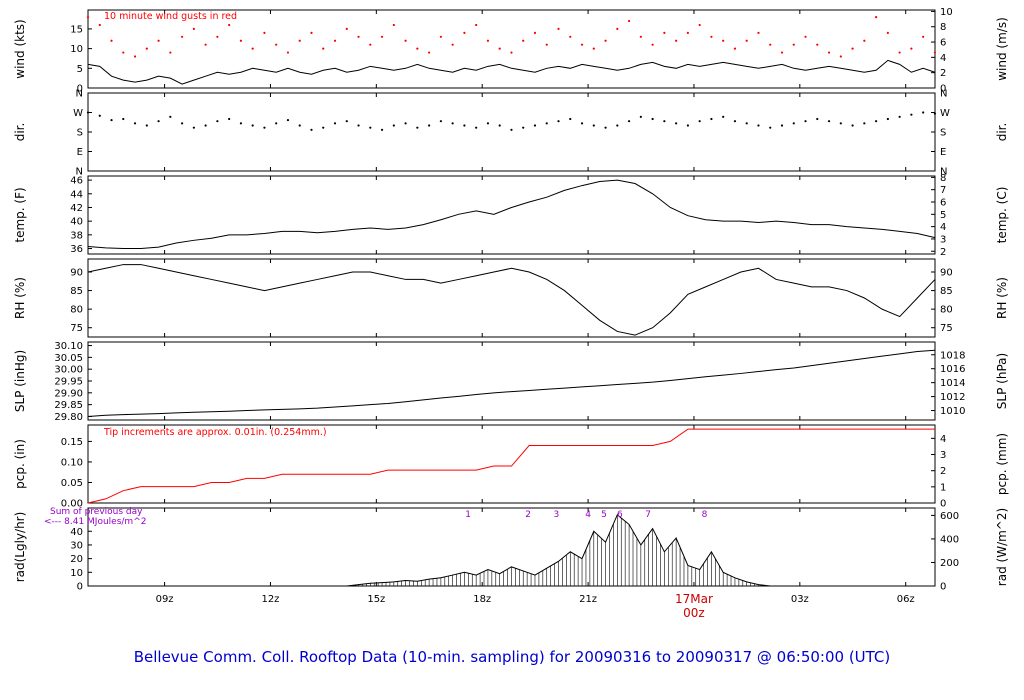 The image size is (1024, 700). I want to click on svg-text: wind (kts), so click(20, 48).